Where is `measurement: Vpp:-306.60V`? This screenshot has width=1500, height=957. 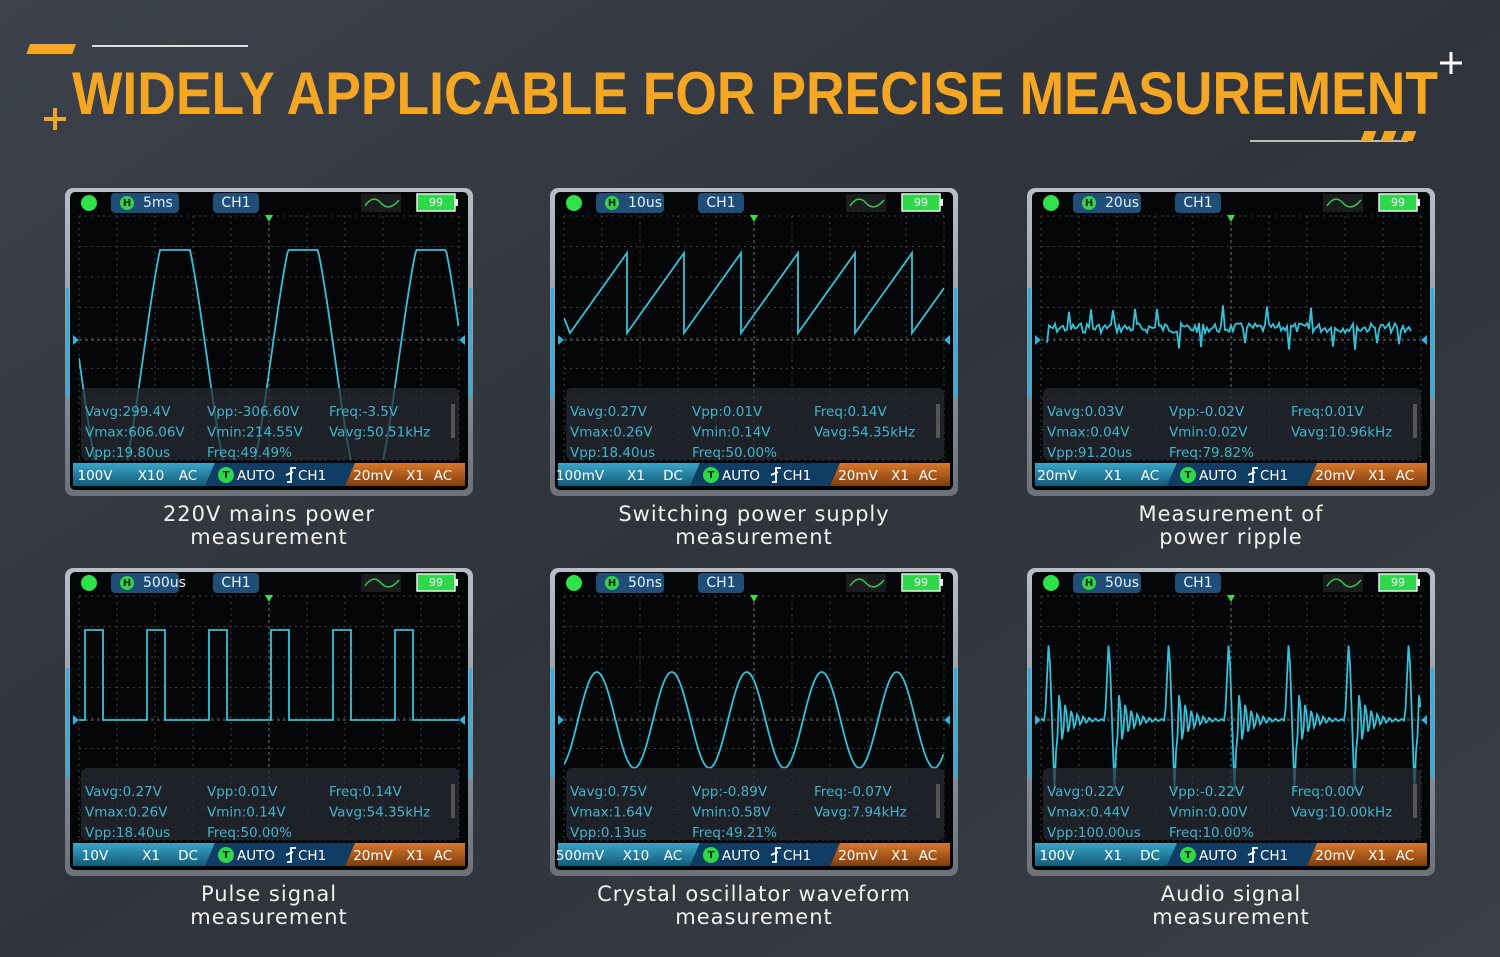 measurement: Vpp:-306.60V is located at coordinates (253, 412).